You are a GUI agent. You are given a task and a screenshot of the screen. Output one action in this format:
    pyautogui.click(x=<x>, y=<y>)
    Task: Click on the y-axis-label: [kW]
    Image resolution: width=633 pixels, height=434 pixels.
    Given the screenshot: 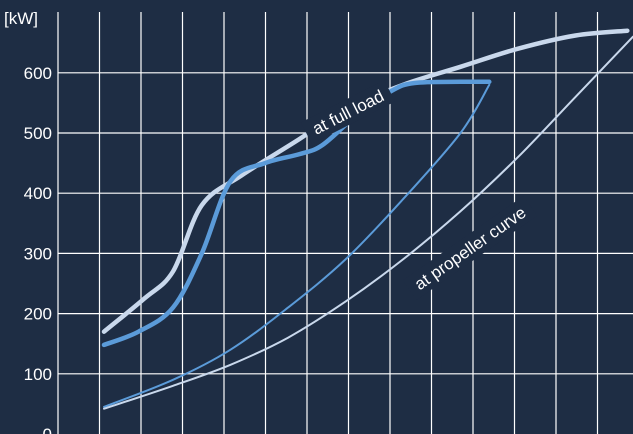 What is the action you would take?
    pyautogui.click(x=21, y=18)
    